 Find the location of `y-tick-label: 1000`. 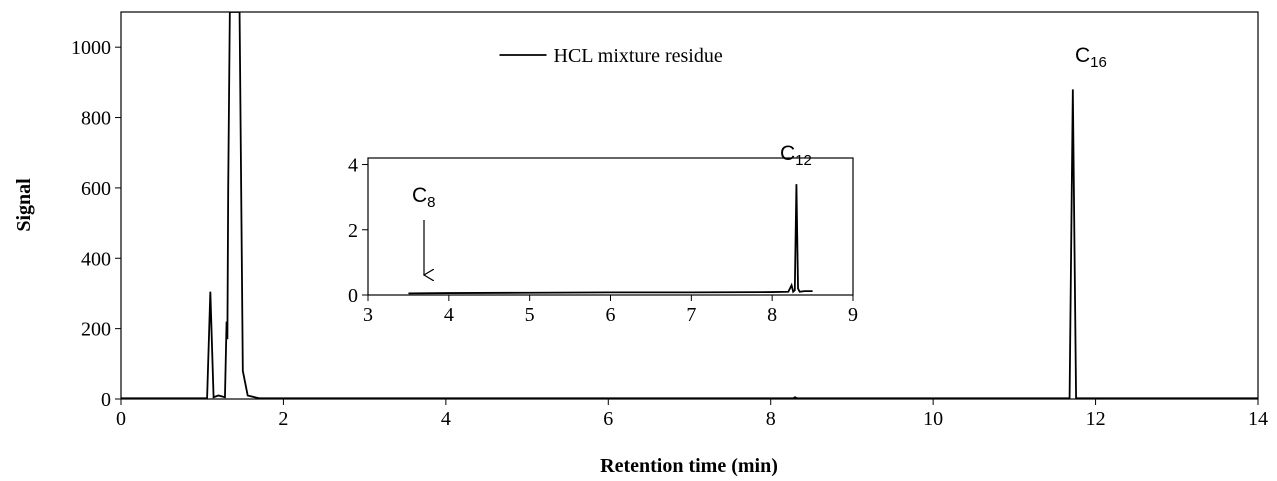

y-tick-label: 1000 is located at coordinates (91, 48).